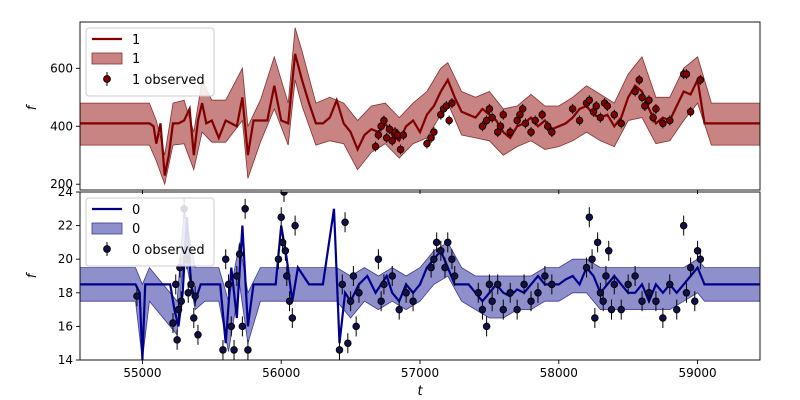 The image size is (800, 400). What do you see at coordinates (559, 373) in the screenshot?
I see `x-tick-label: 58000` at bounding box center [559, 373].